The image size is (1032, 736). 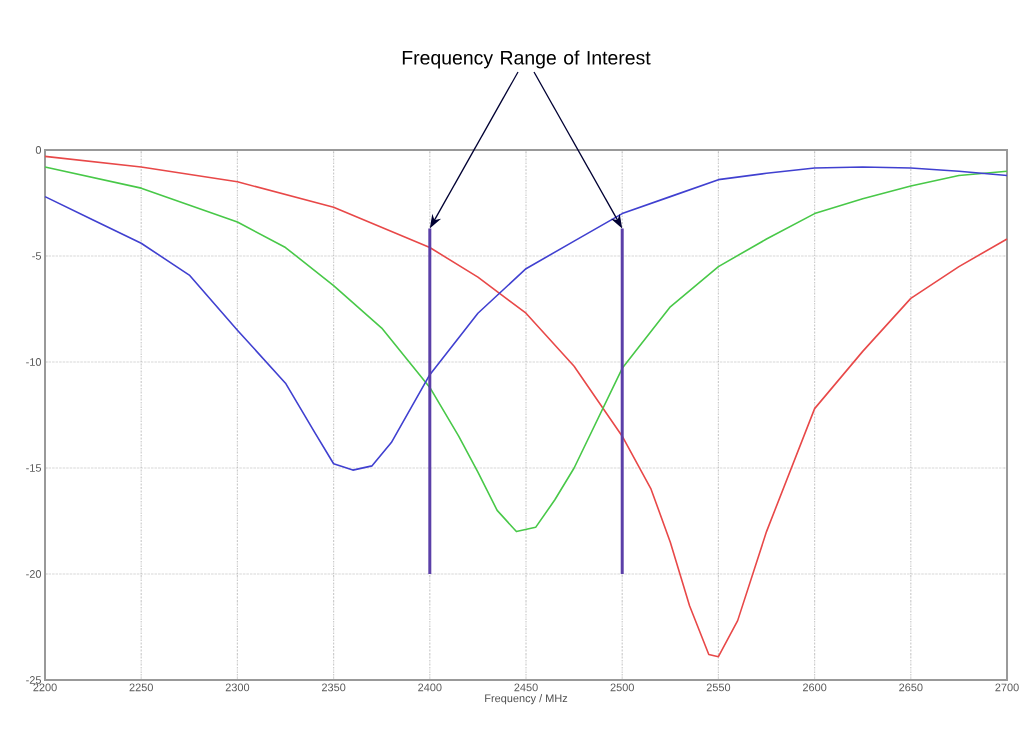 What do you see at coordinates (237, 687) in the screenshot?
I see `x-tick-label: 2300` at bounding box center [237, 687].